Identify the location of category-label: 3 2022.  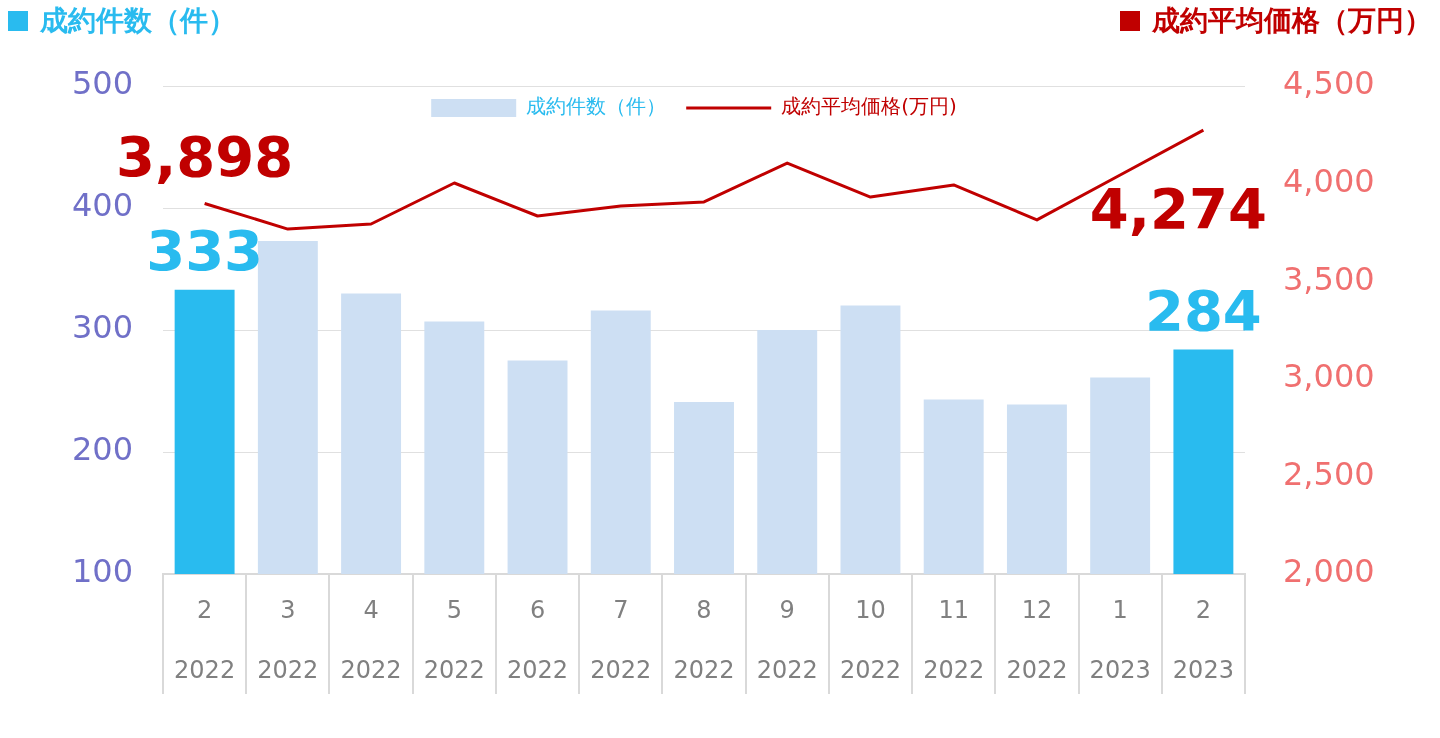
(288, 640).